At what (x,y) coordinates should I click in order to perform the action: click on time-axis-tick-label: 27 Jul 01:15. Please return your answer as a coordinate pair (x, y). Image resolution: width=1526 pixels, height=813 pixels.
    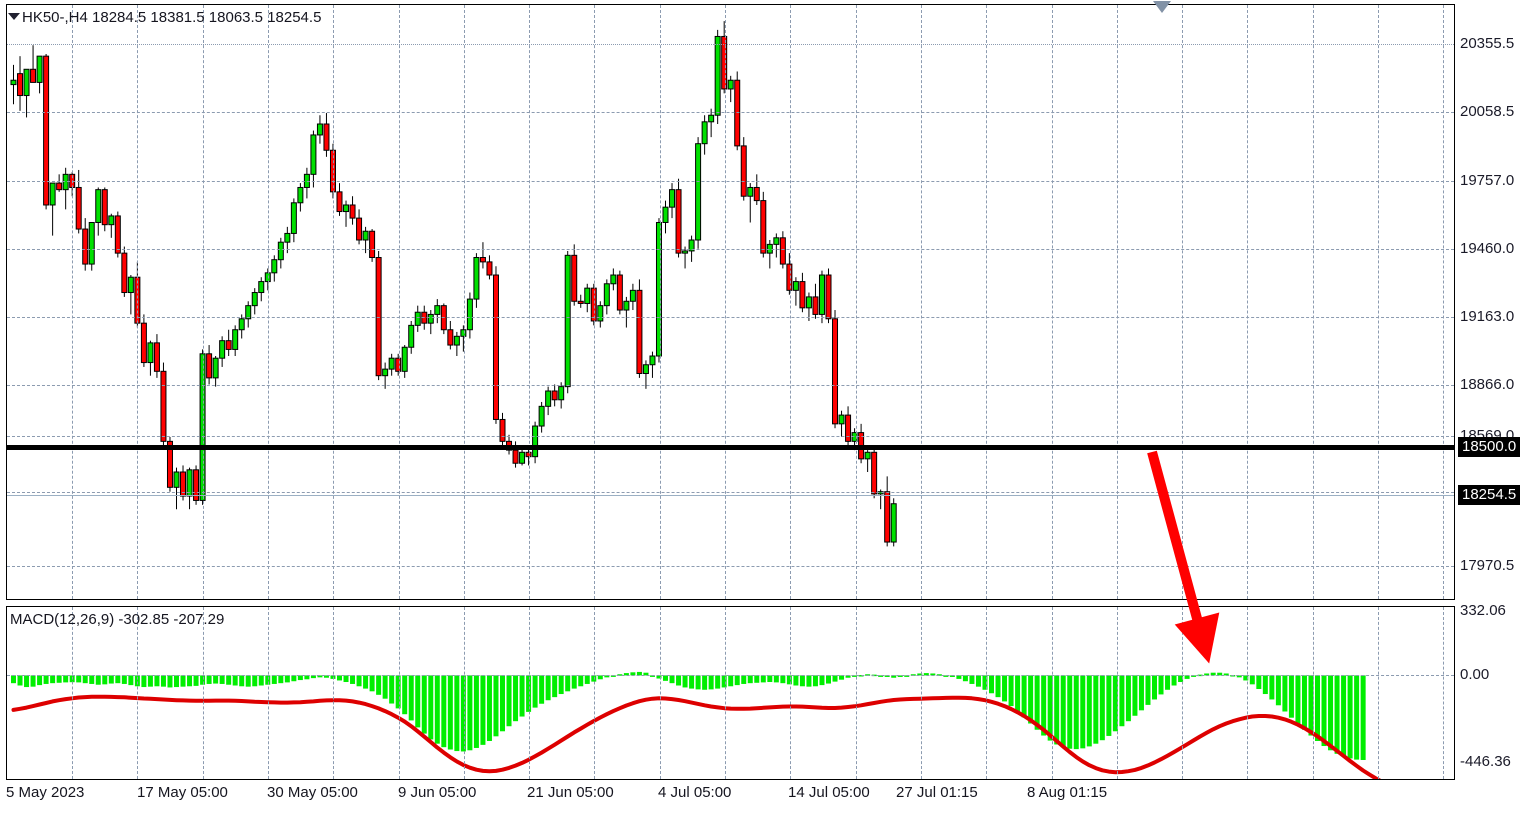
    Looking at the image, I should click on (937, 792).